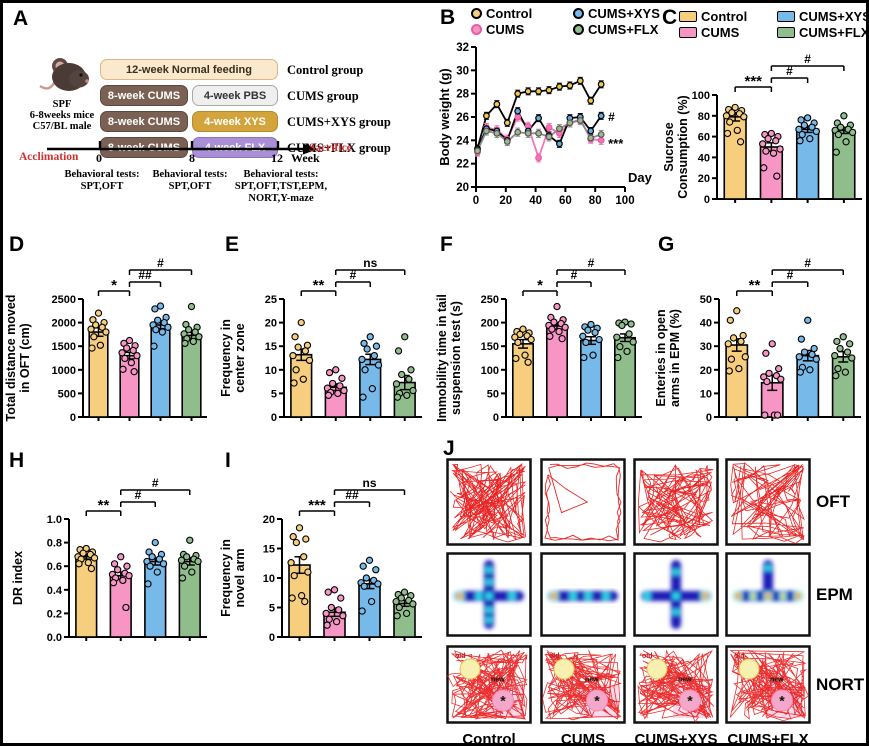  I want to click on nort-track-CUMS+XYS: old new *, so click(676, 684).